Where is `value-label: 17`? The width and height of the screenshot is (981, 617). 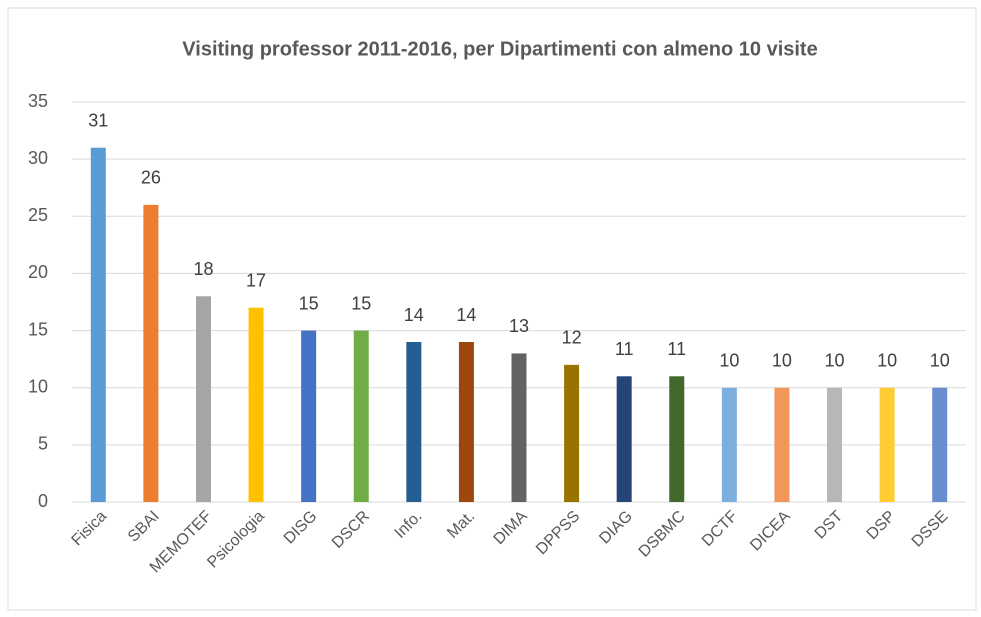 value-label: 17 is located at coordinates (256, 280).